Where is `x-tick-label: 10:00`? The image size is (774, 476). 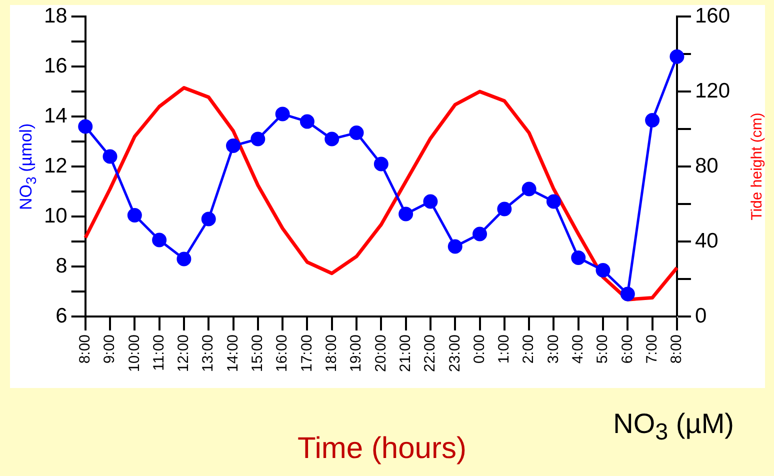
x-tick-label: 10:00 is located at coordinates (134, 353).